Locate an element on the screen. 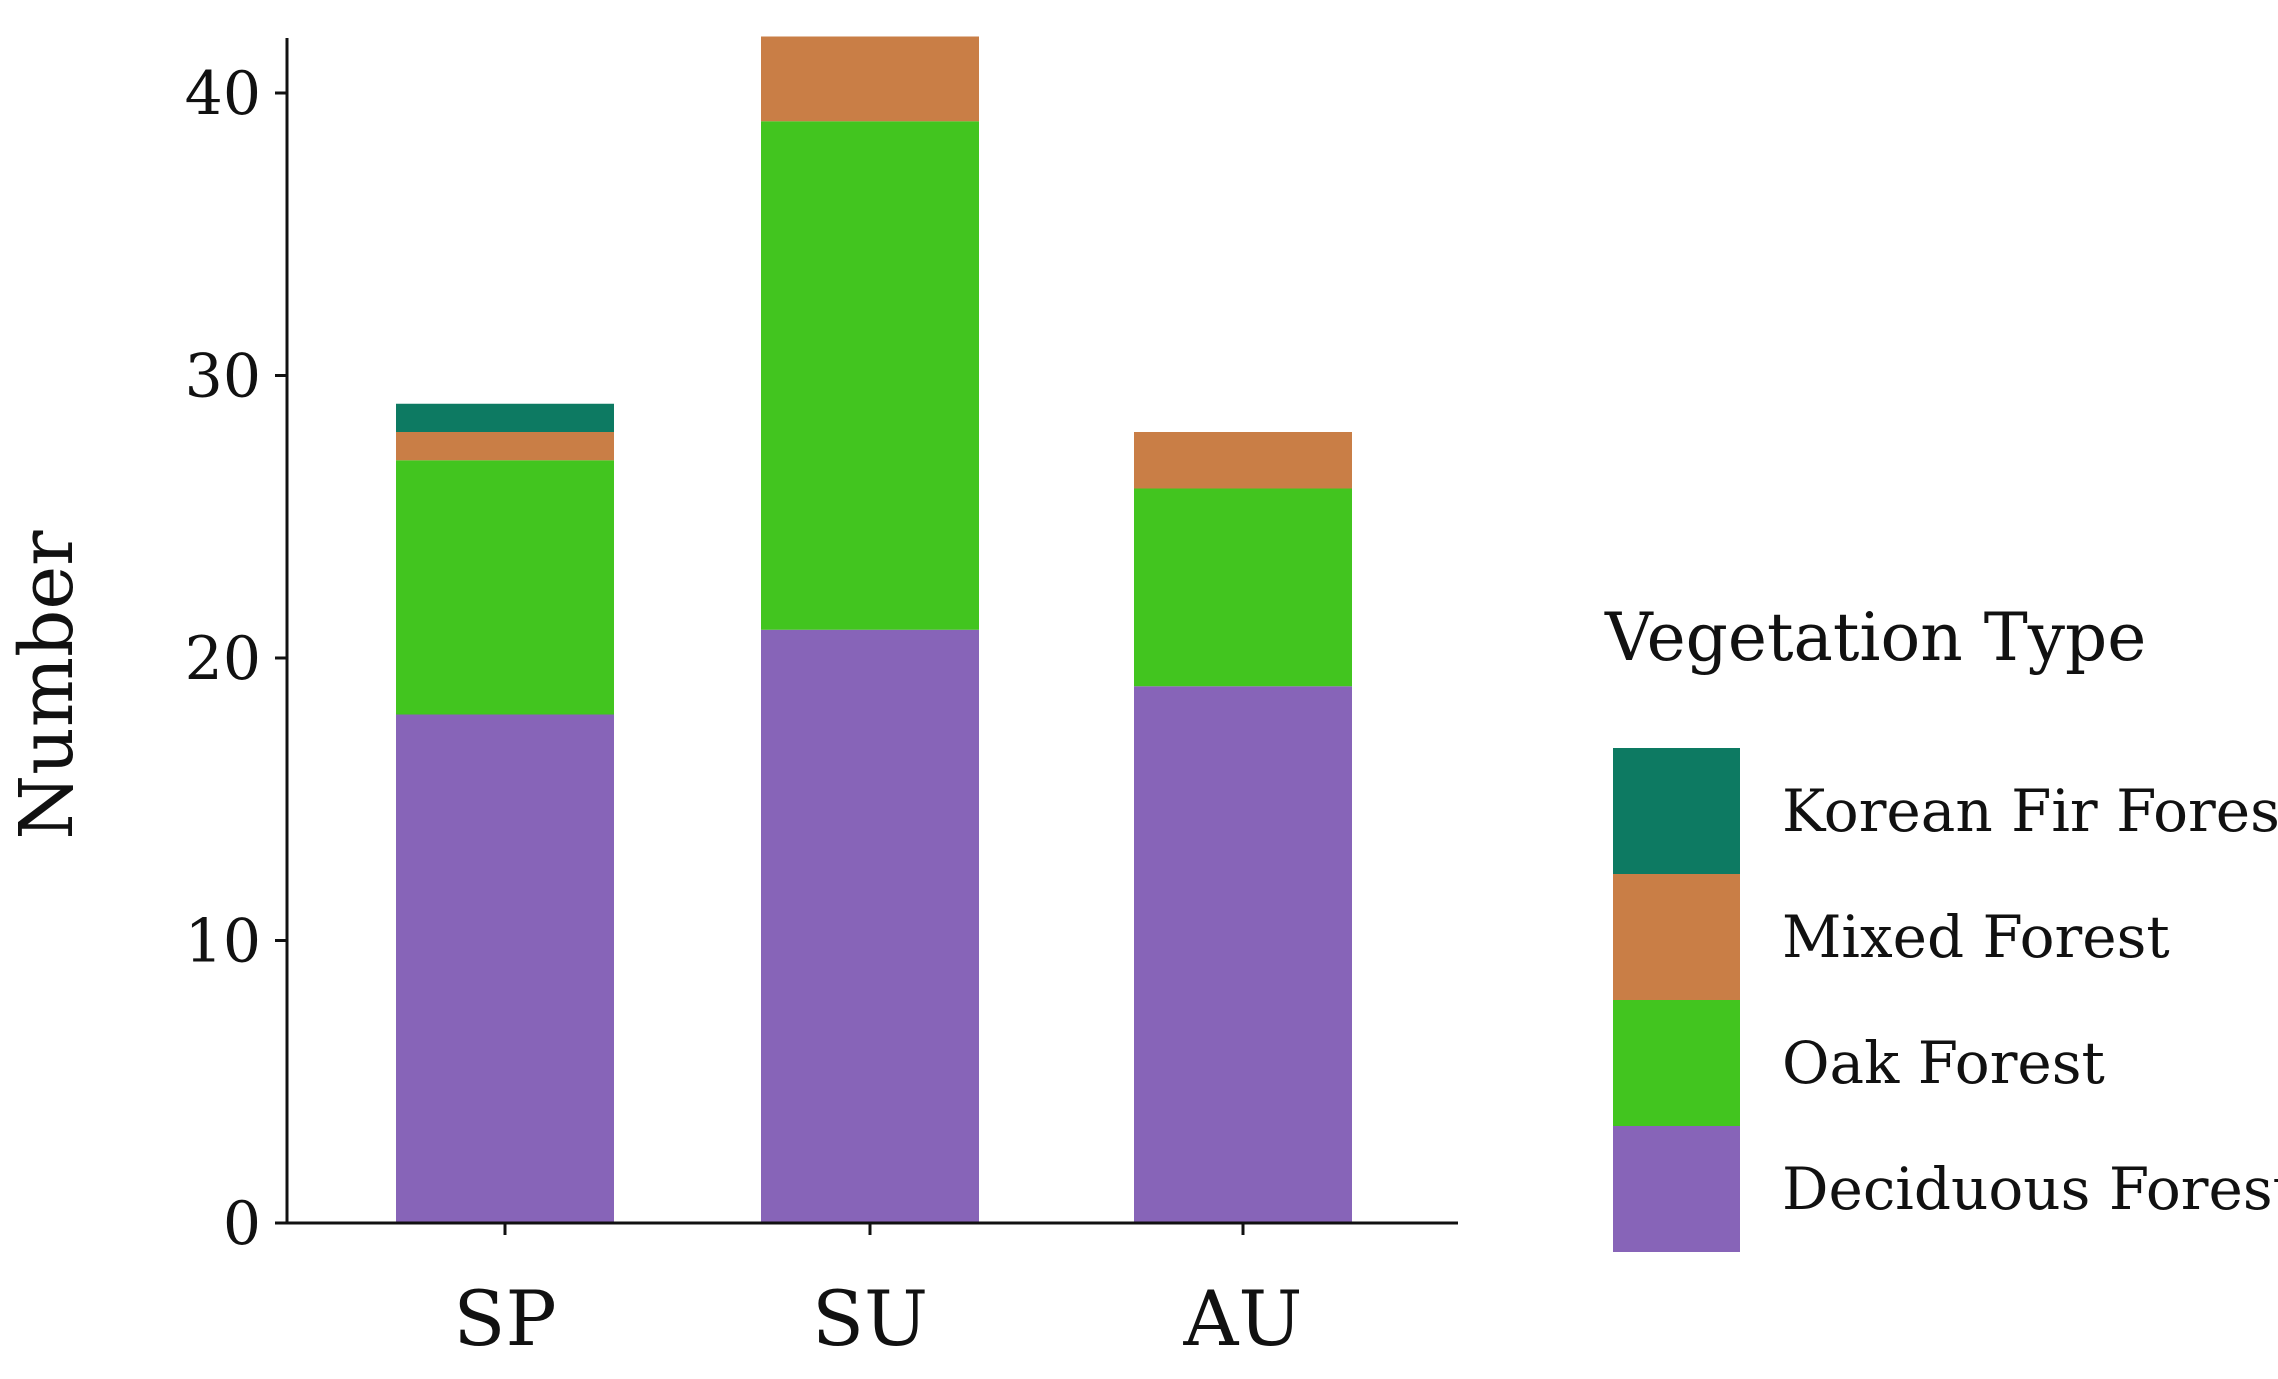 The image size is (2278, 1379). x-tick-label-sp: SP is located at coordinates (504, 1318).